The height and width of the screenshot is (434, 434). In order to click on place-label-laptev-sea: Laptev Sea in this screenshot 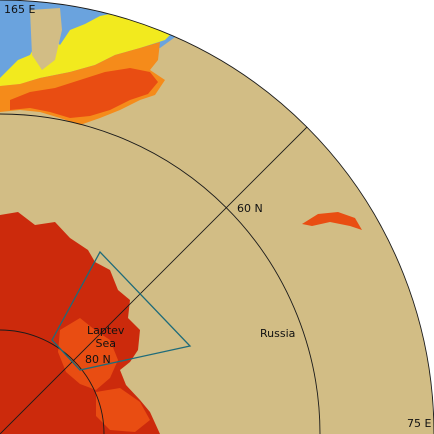, I will do `click(105, 337)`.